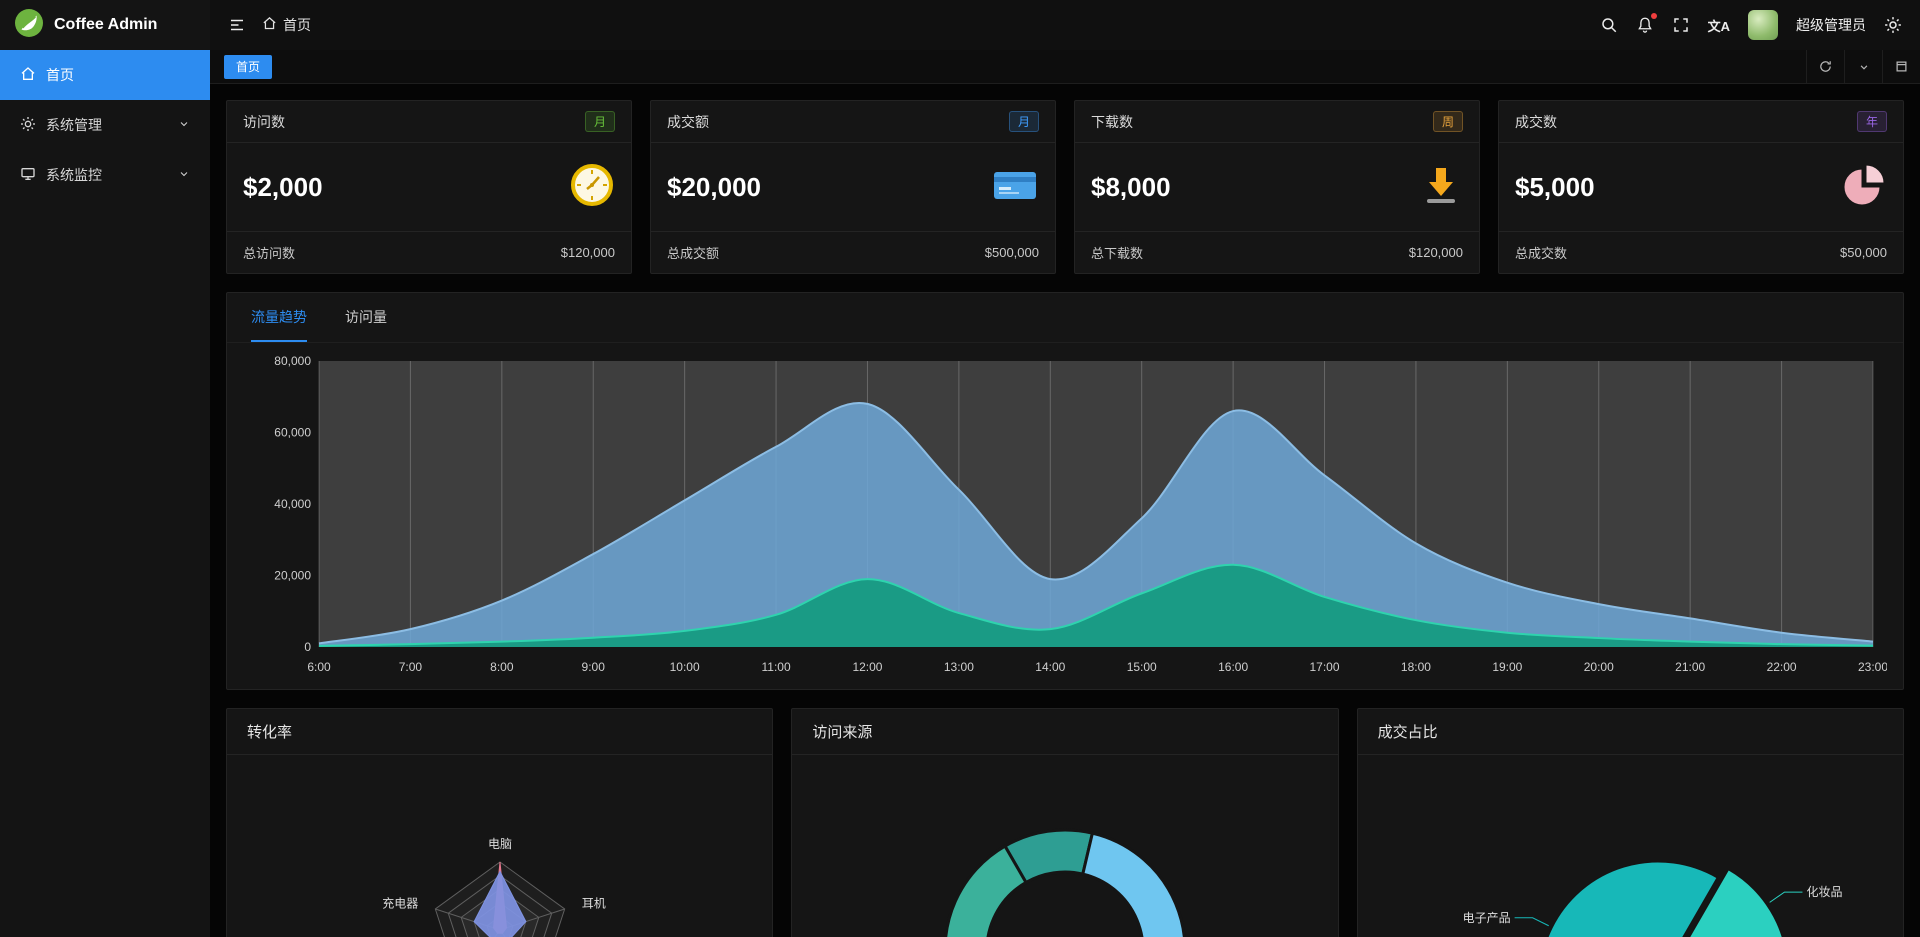 The height and width of the screenshot is (937, 1920). What do you see at coordinates (74, 175) in the screenshot?
I see `sidebar-item-label: 系统监控` at bounding box center [74, 175].